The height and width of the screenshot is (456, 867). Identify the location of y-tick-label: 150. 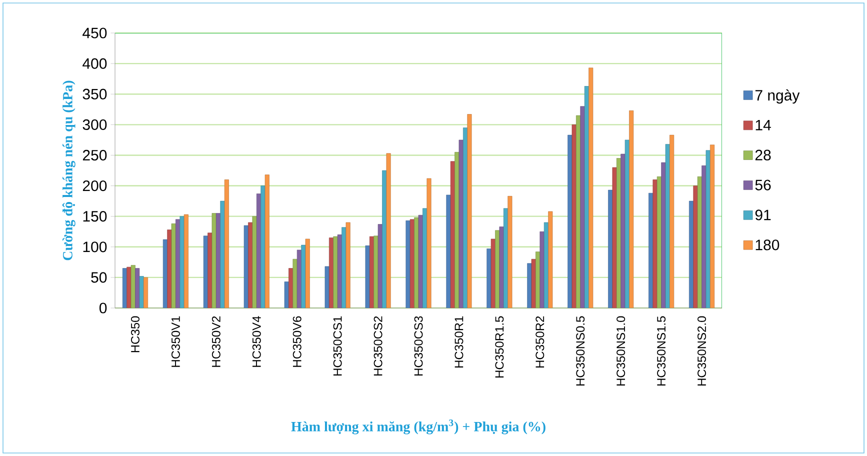
(95, 216).